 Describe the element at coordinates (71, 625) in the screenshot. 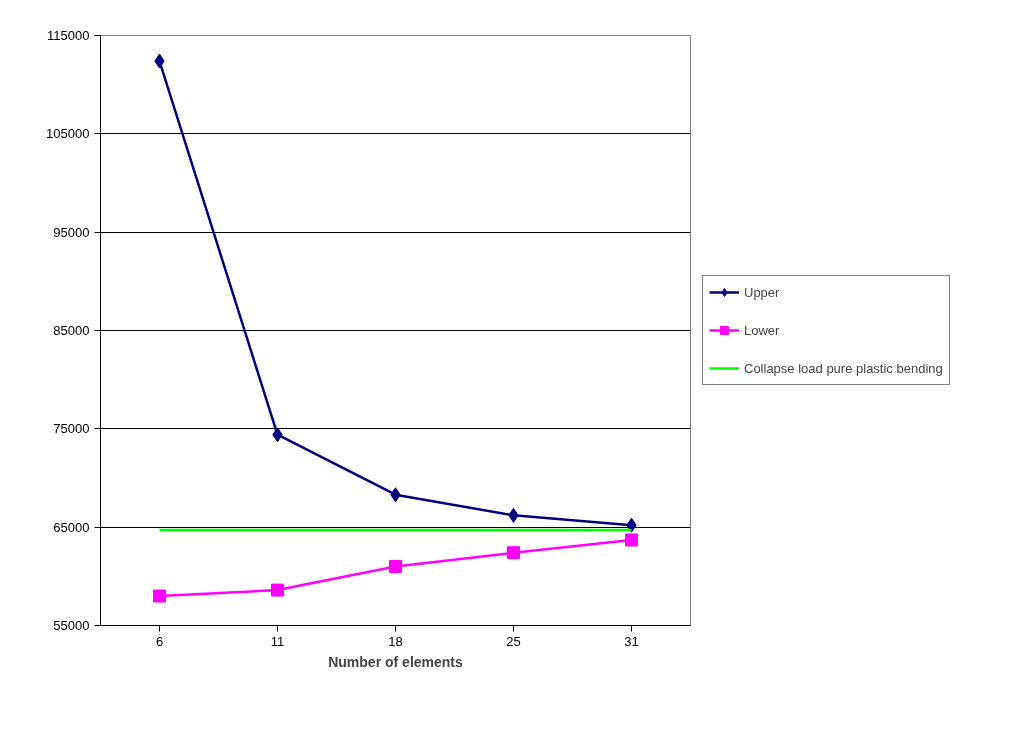

I see `y-tick-label: 55000` at that location.